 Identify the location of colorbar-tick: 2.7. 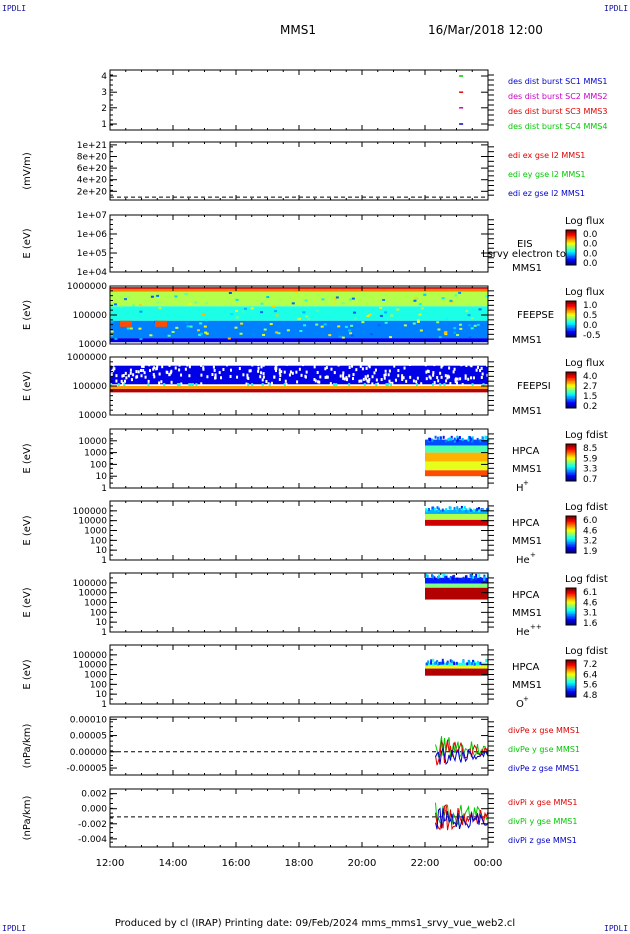
(590, 387).